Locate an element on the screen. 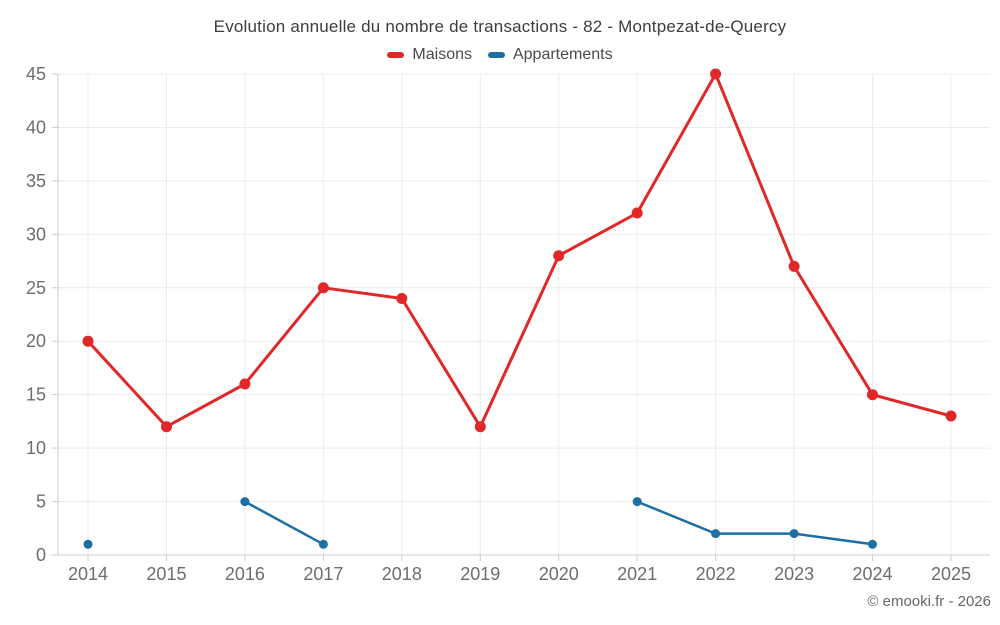  chart-legend: Maisons Appartements is located at coordinates (500, 55).